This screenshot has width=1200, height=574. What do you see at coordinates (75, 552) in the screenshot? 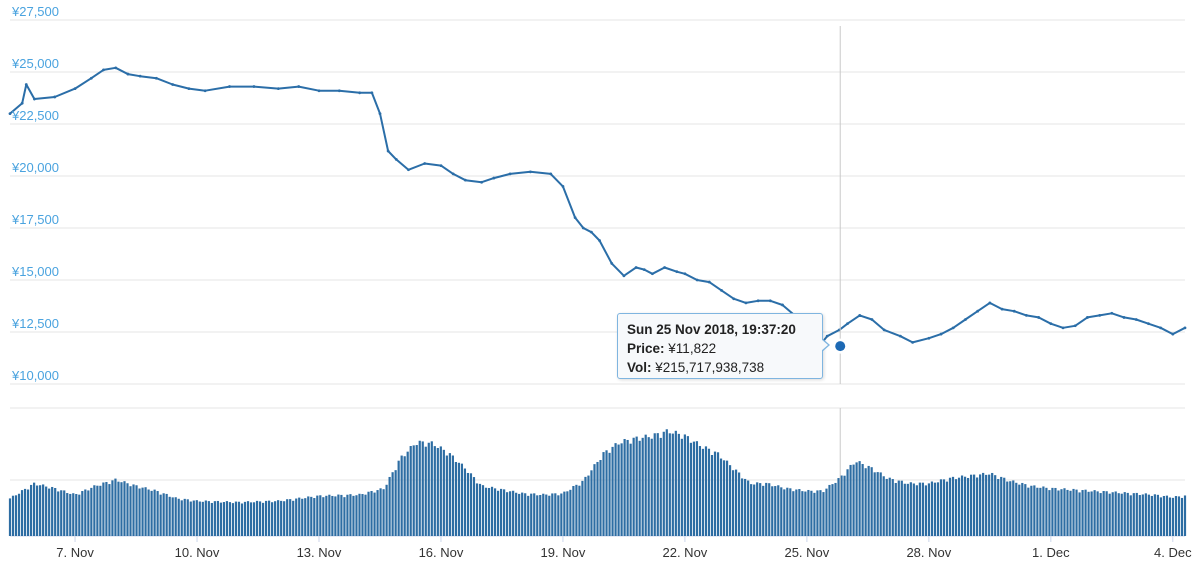
I see `time-tick-label: 7. Nov` at bounding box center [75, 552].